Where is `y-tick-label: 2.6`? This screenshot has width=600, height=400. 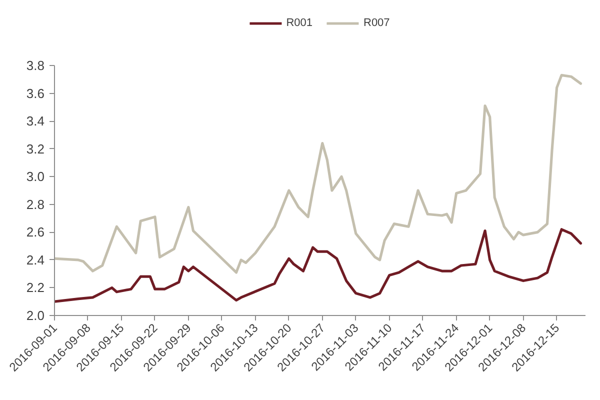 y-tick-label: 2.6 is located at coordinates (35, 232).